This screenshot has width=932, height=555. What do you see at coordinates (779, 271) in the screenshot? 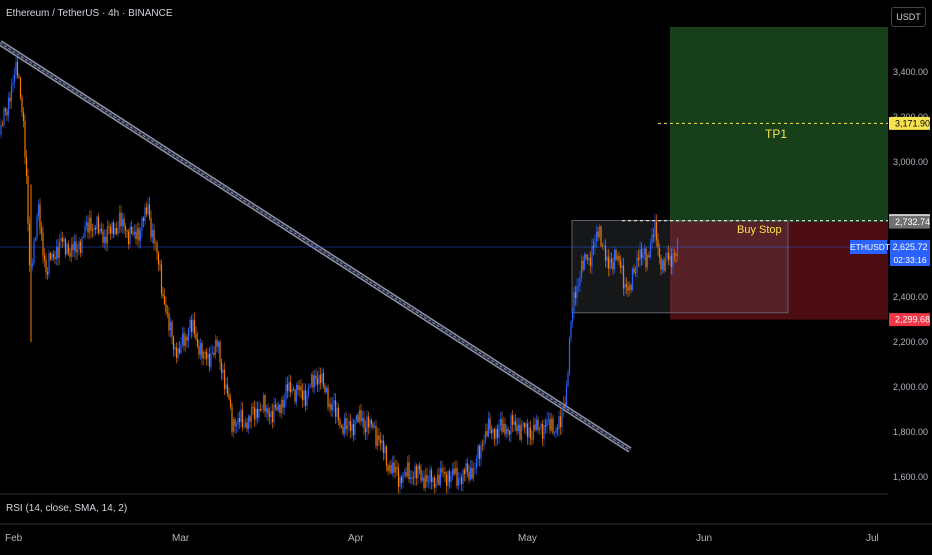
I see `loss-zone` at bounding box center [779, 271].